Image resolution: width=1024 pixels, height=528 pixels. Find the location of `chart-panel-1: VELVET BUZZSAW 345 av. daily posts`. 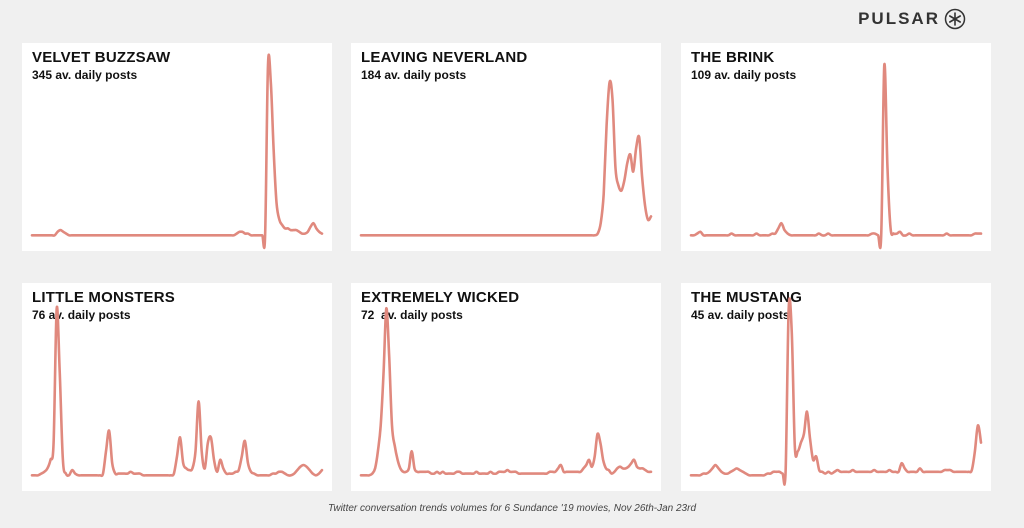

chart-panel-1: VELVET BUZZSAW 345 av. daily posts is located at coordinates (177, 147).